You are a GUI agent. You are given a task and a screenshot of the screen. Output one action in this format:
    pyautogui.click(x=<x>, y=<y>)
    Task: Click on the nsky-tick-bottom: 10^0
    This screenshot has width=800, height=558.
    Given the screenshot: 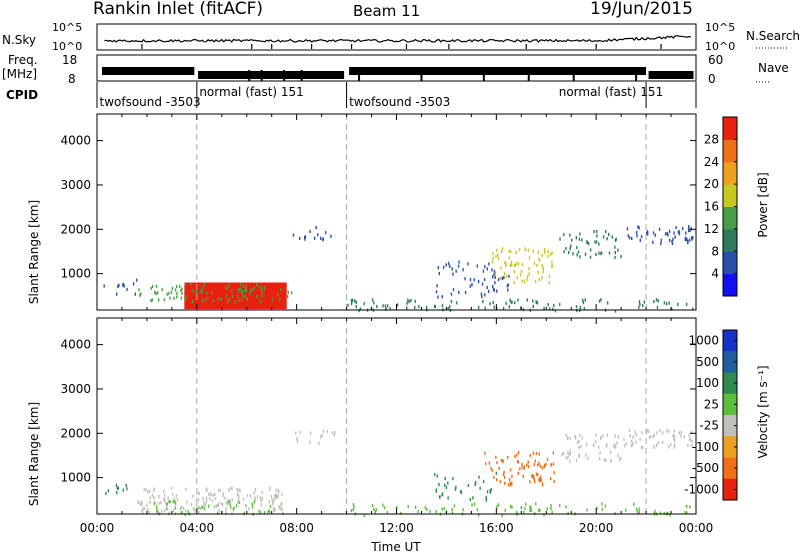 What is the action you would take?
    pyautogui.click(x=67, y=46)
    